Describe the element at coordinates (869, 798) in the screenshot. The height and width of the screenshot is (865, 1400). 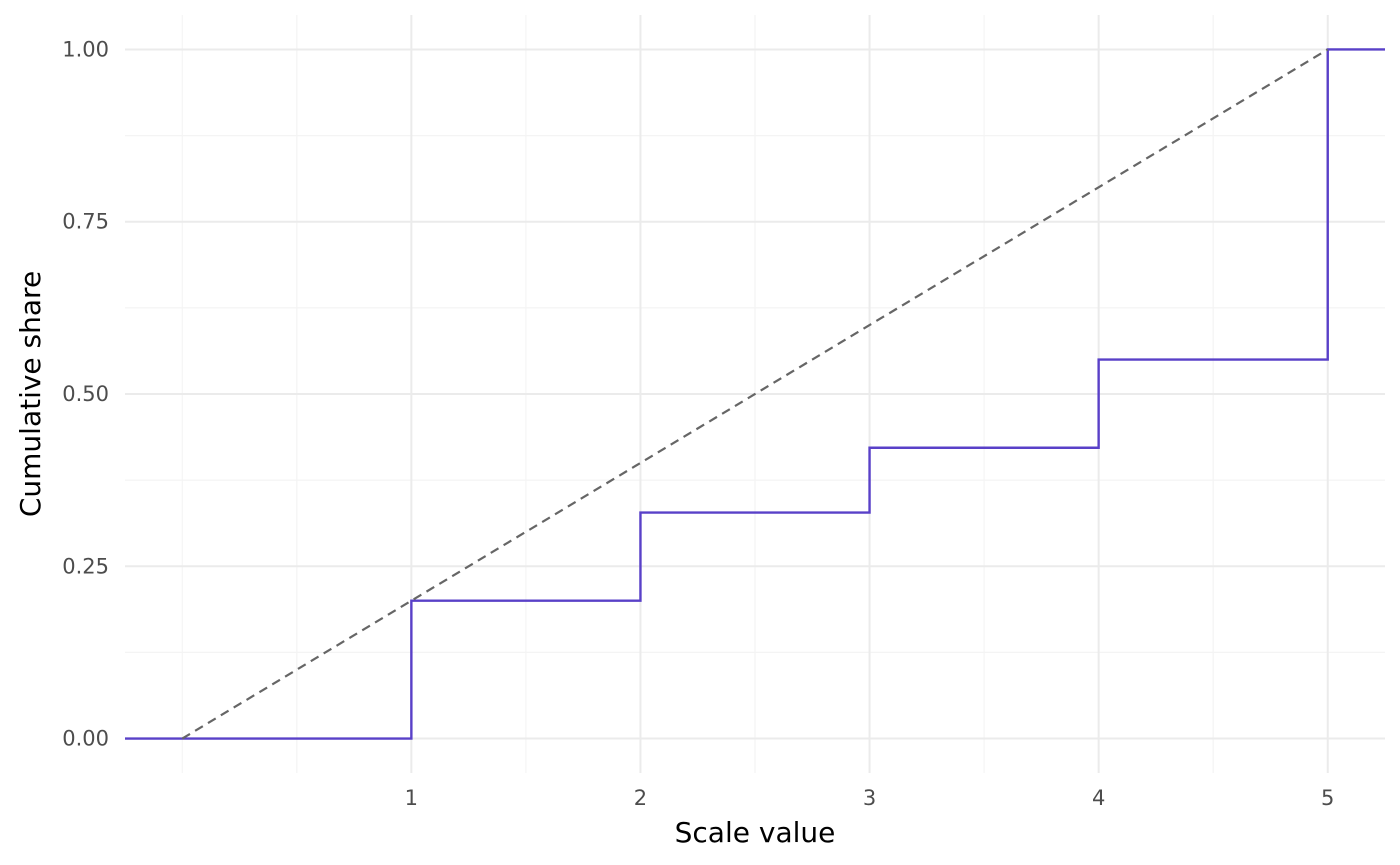
I see `x-tick-label: 3` at that location.